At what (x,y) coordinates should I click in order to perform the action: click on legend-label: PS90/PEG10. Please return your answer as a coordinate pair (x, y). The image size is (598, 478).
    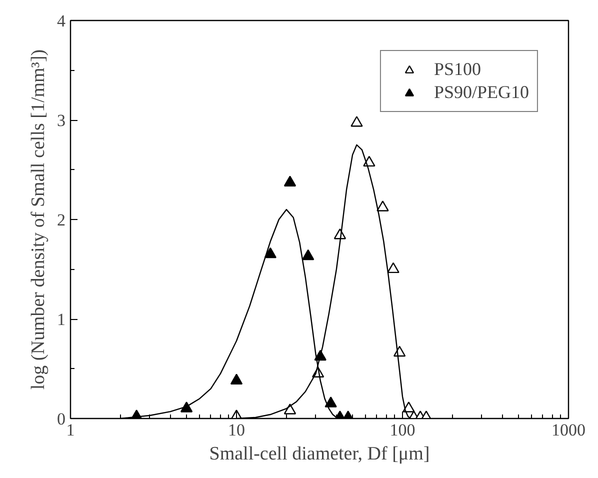
    Looking at the image, I should click on (481, 92).